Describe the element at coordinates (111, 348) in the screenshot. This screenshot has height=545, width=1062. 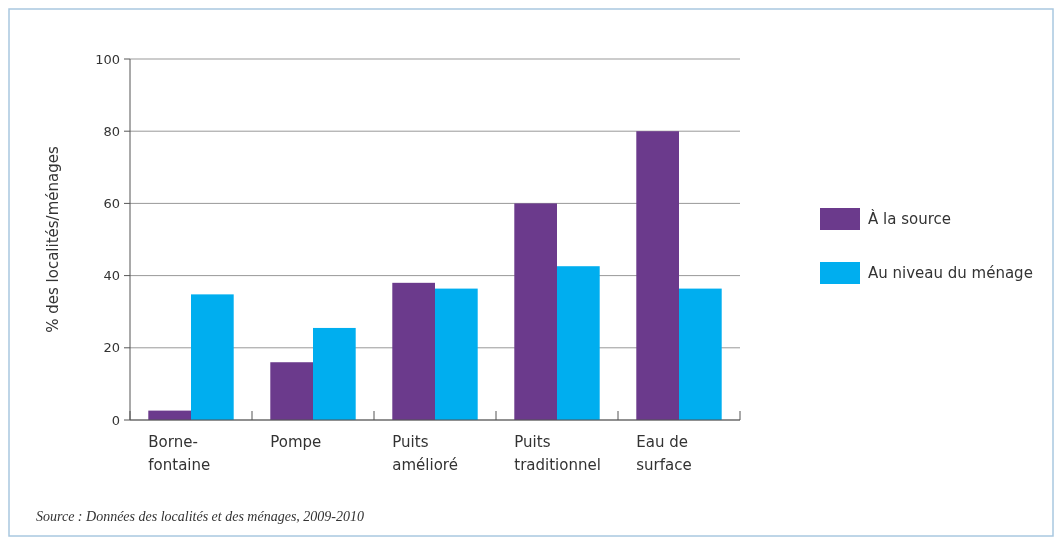
I see `y-tick-label: 20` at that location.